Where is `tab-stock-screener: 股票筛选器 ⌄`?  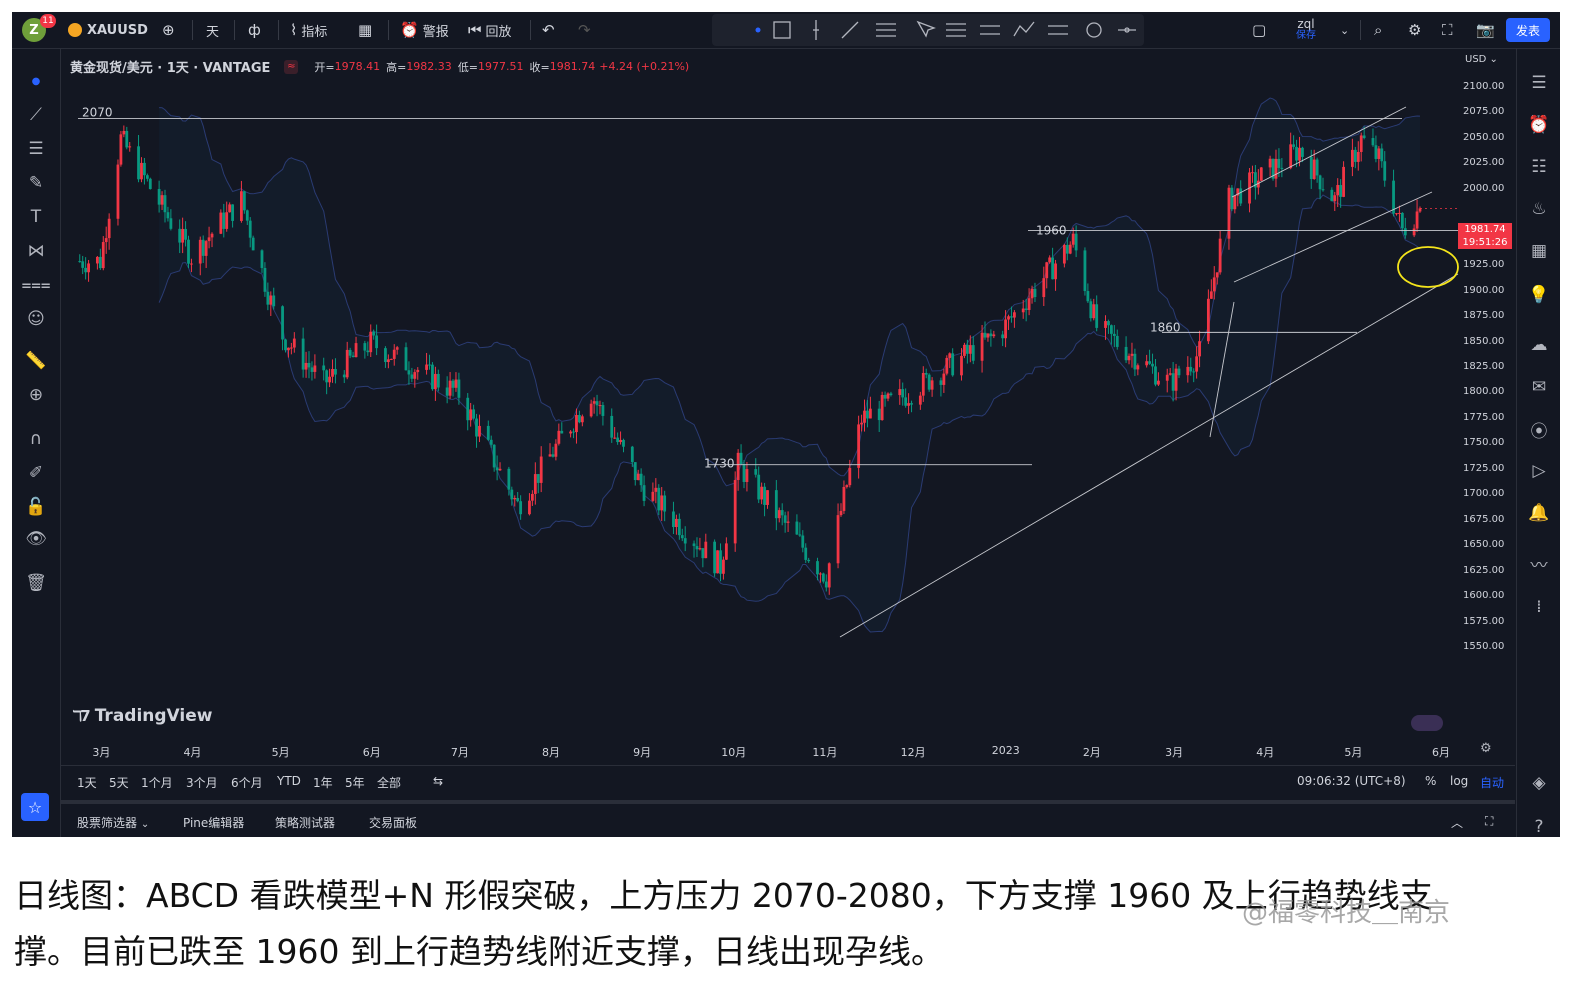
tab-stock-screener: 股票筛选器 ⌄ is located at coordinates (113, 822).